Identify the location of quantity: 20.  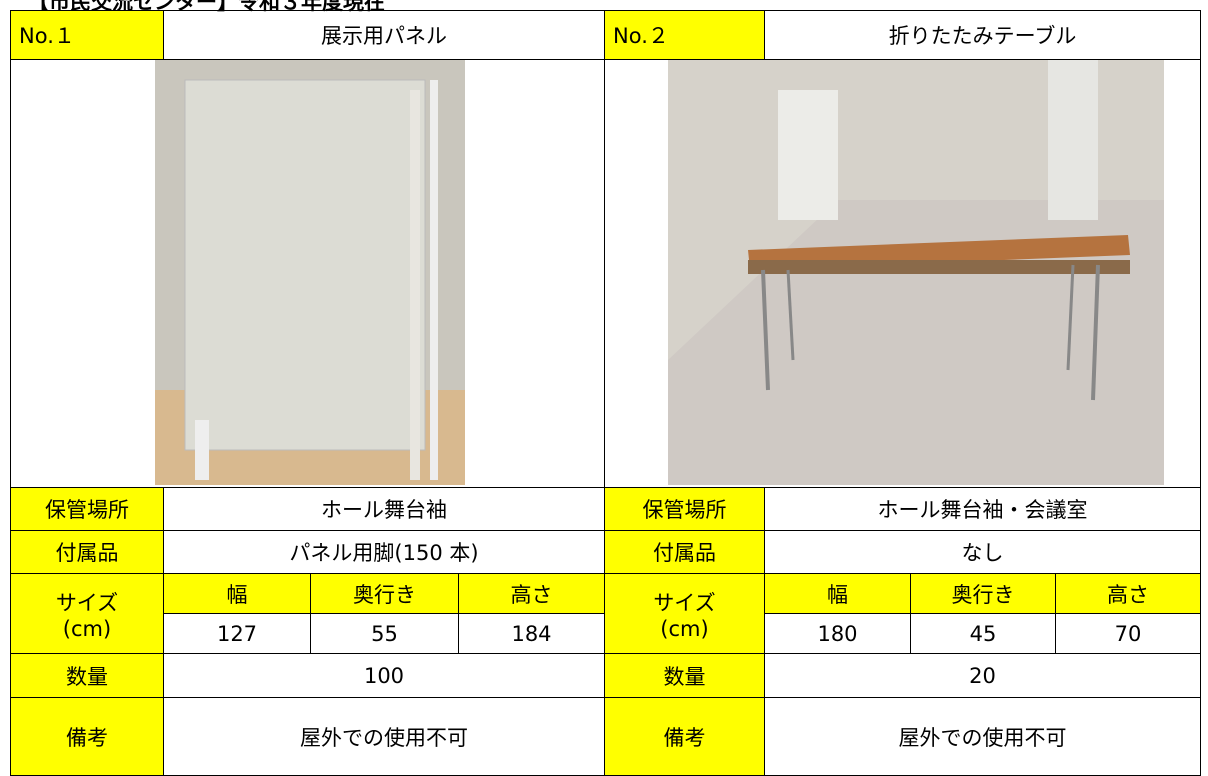
(982, 675).